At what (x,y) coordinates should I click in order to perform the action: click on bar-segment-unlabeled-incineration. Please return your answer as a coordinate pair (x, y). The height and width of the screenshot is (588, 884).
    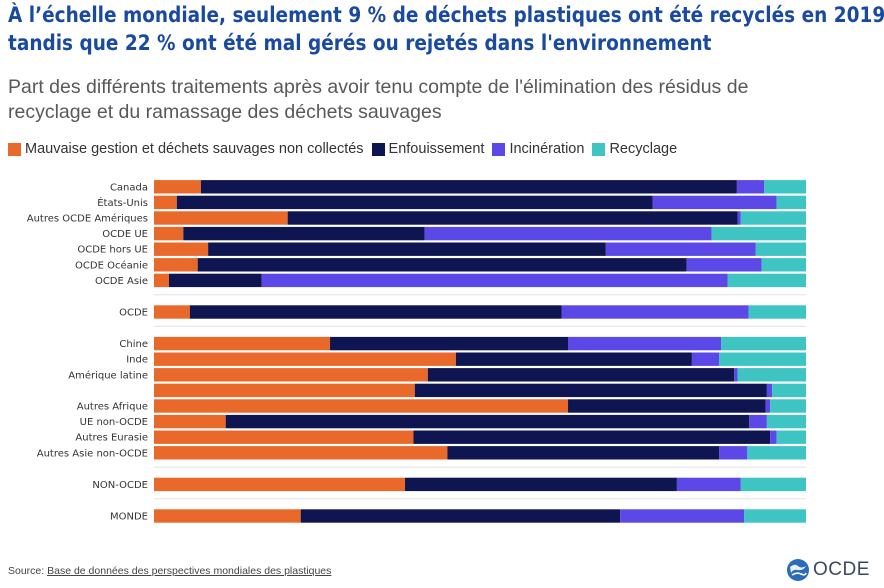
    Looking at the image, I should click on (769, 390).